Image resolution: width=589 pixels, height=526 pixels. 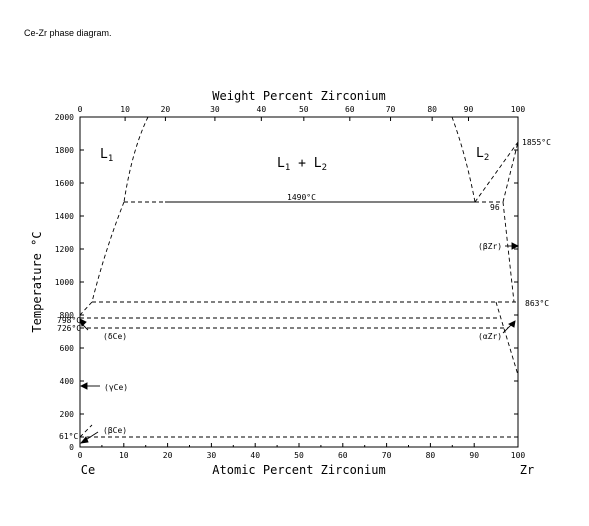 I want to click on label-863: 863°C, so click(x=537, y=303).